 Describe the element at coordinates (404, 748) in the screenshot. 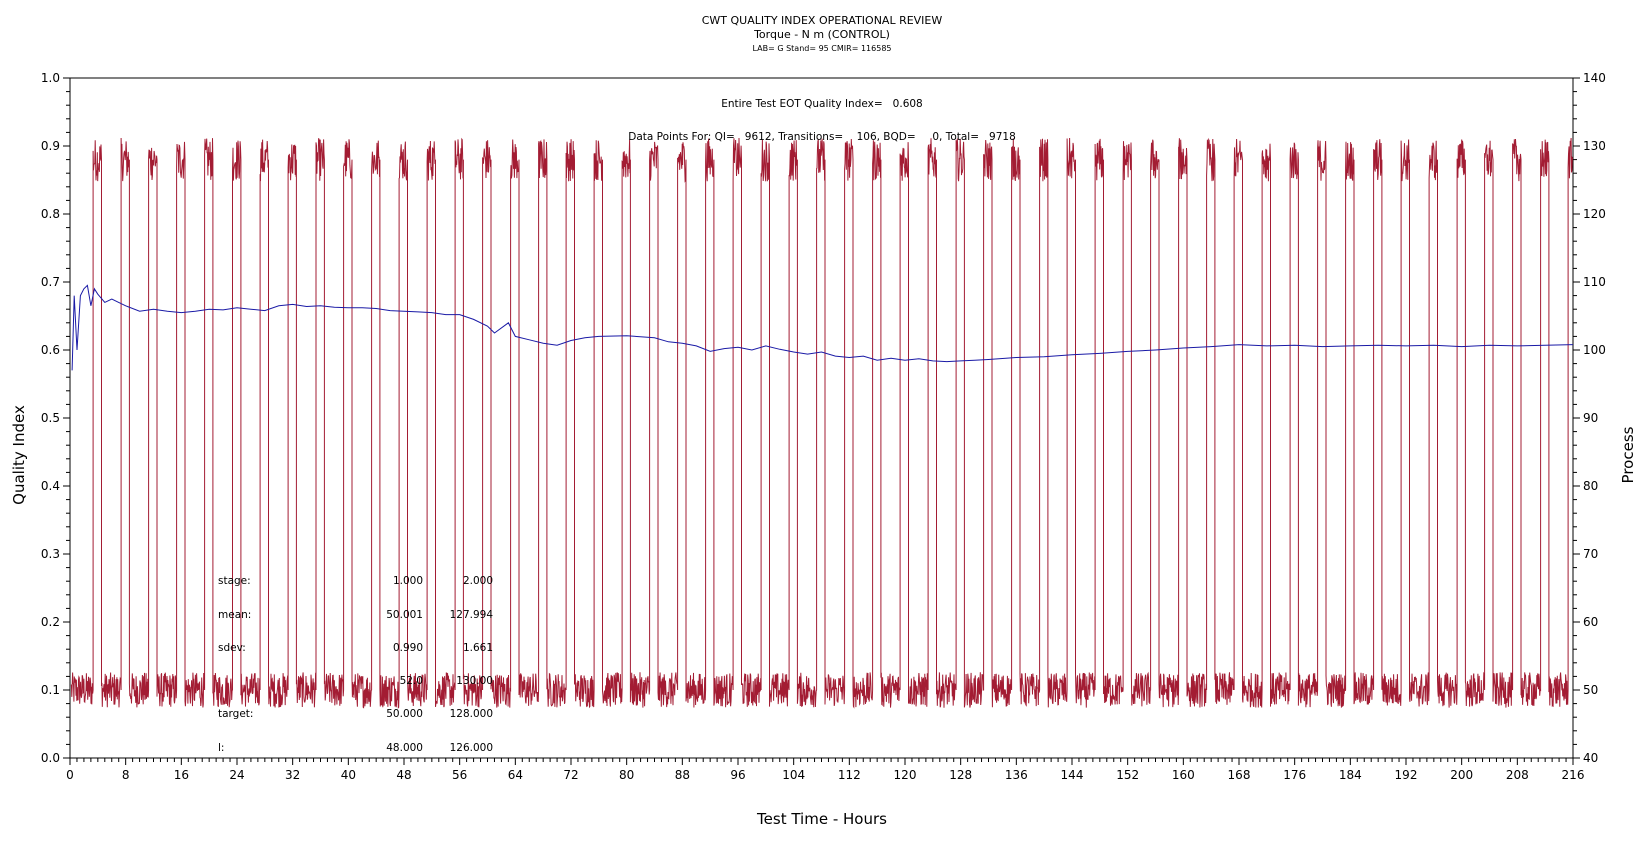

I see `stats-value-stage1: 48.000` at that location.